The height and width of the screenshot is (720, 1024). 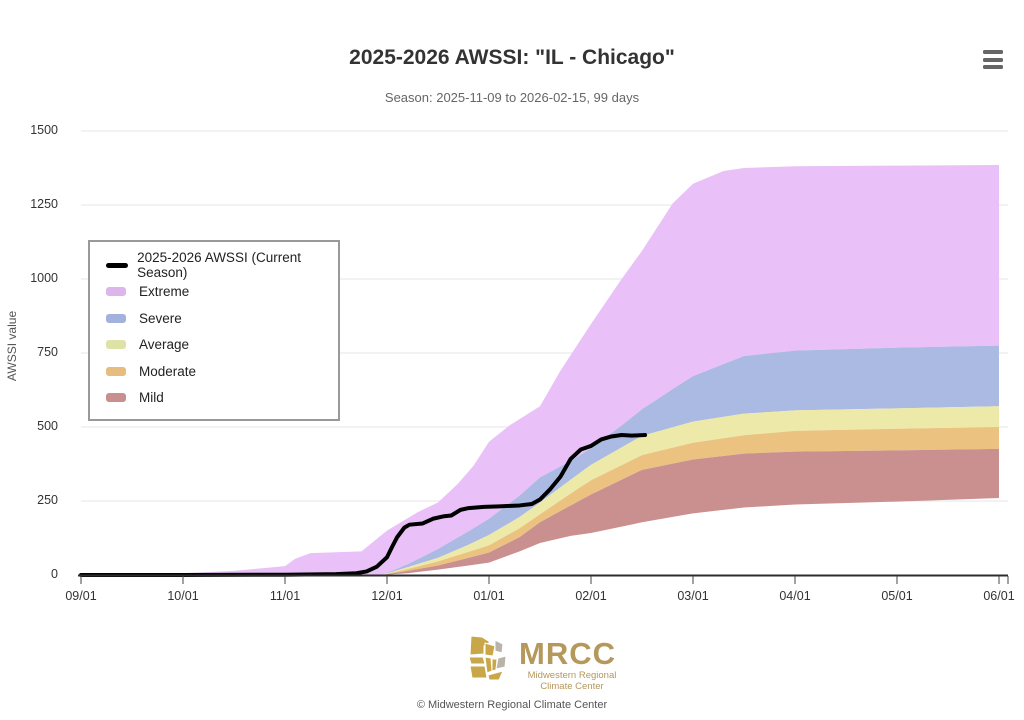 I want to click on legend-item-label: Severe, so click(x=160, y=318).